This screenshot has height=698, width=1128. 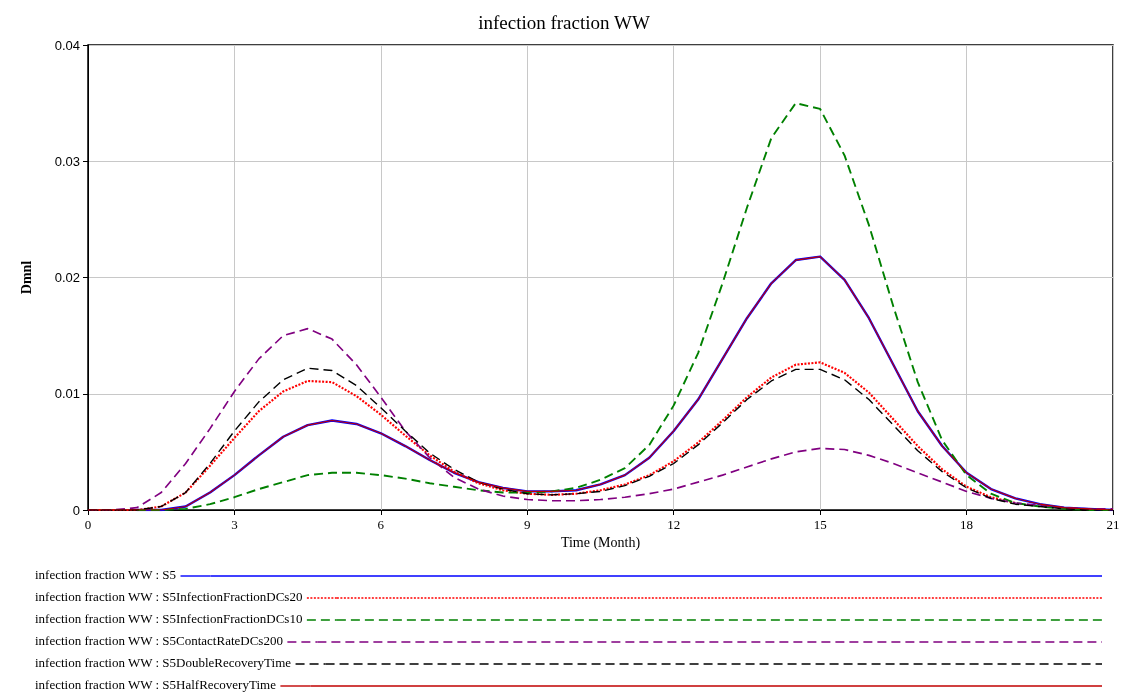 I want to click on y-tick-label: 0.02, so click(x=67, y=277).